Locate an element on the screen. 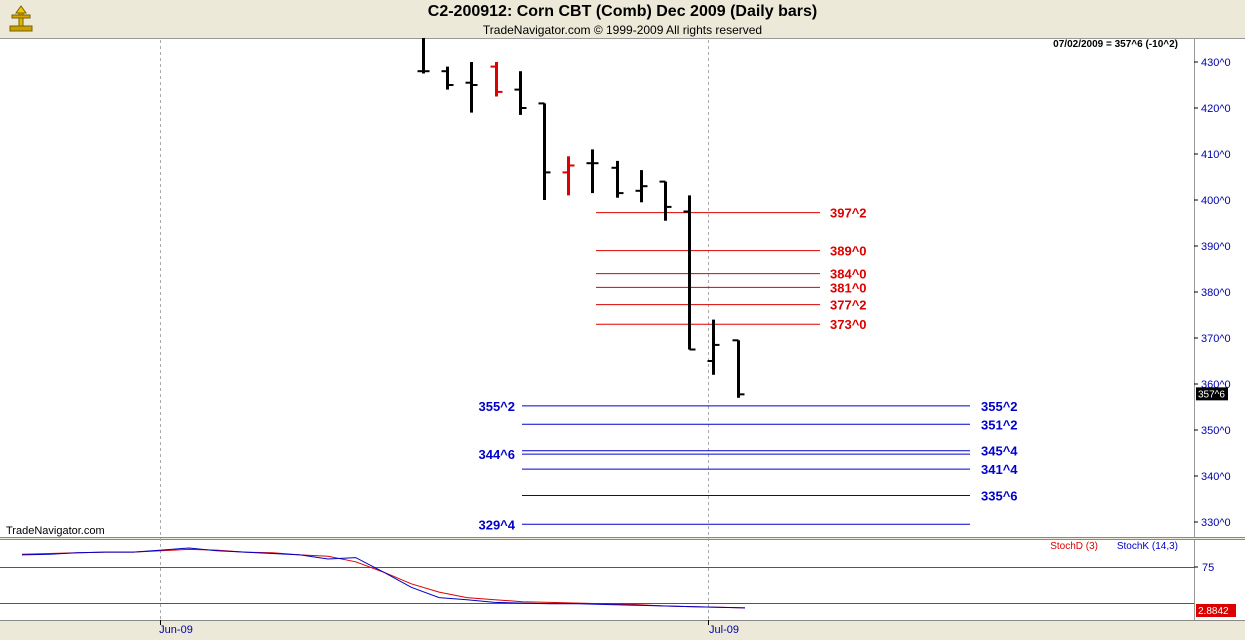 This screenshot has width=1245, height=640. y-tick-label: 340^0 is located at coordinates (1216, 477).